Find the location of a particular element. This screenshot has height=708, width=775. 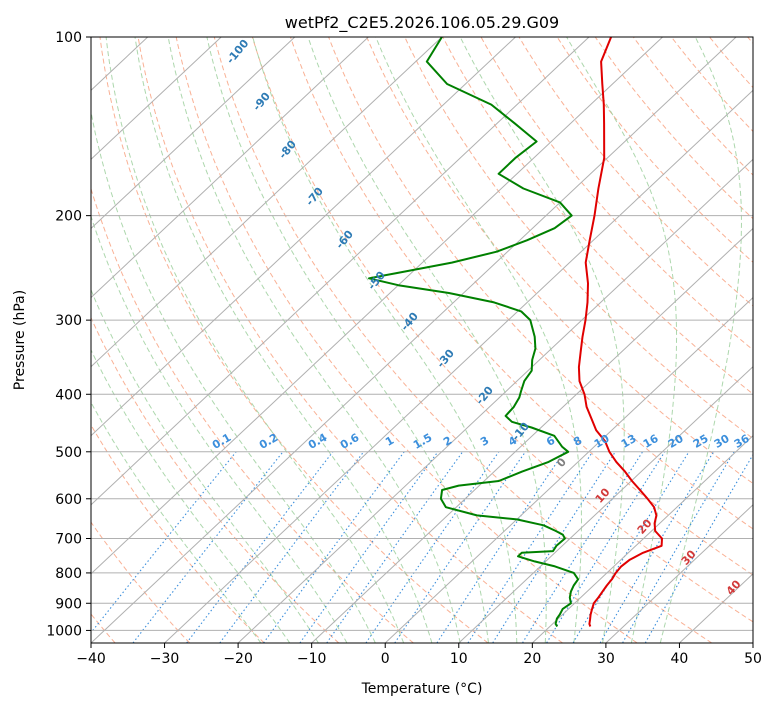

x-tick-label: −10 is located at coordinates (312, 659).